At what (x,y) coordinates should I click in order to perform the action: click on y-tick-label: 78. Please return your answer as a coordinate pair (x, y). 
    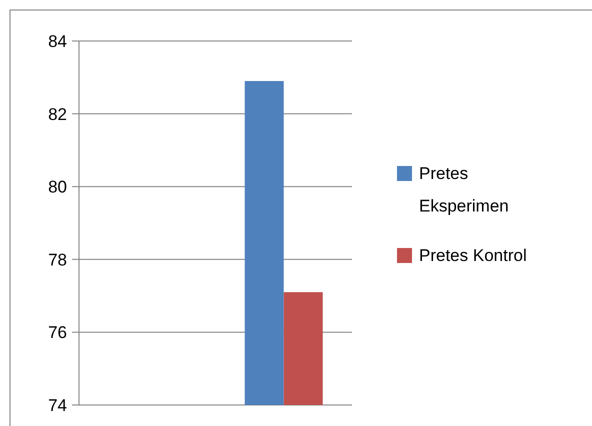
    Looking at the image, I should click on (57, 260).